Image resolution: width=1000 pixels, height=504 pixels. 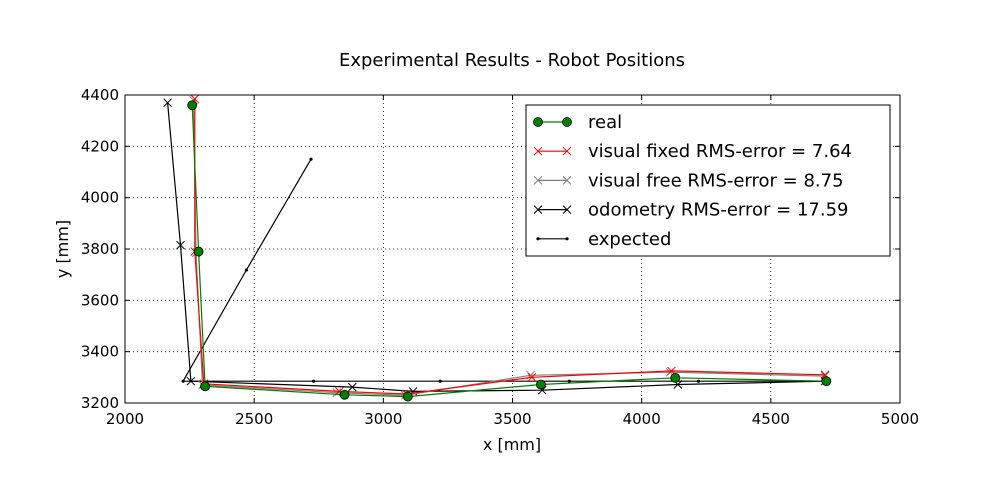 I want to click on x-tick-label: 2000, so click(x=125, y=419).